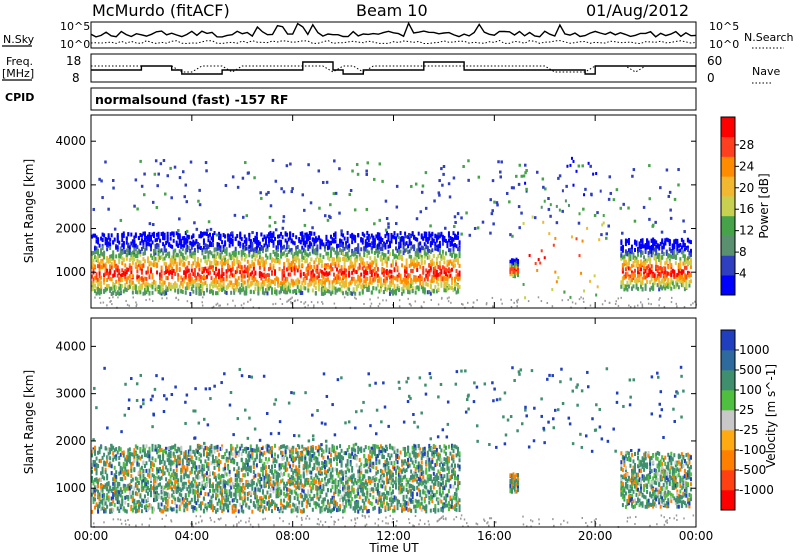  Describe the element at coordinates (76, 78) in the screenshot. I see `freq-ytick-bottom: 8` at that location.